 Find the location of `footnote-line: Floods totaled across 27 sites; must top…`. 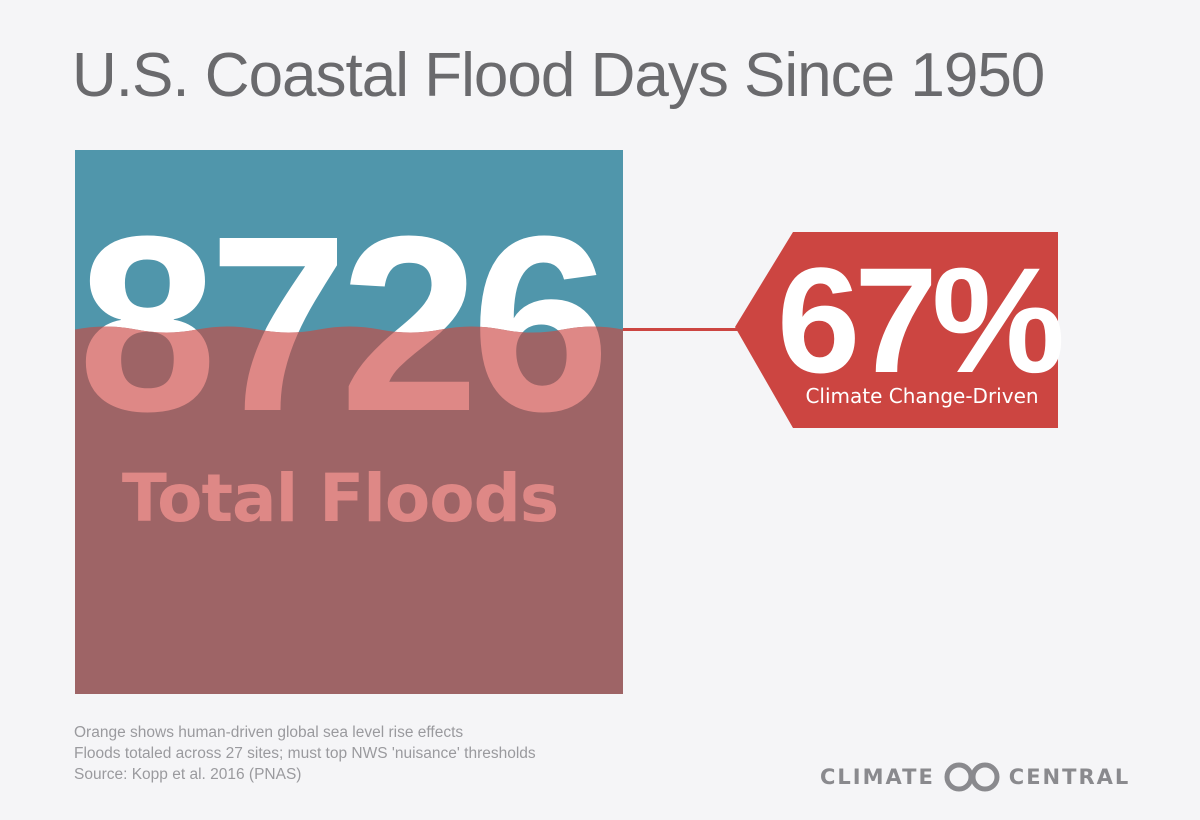

footnote-line: Floods totaled across 27 sites; must top… is located at coordinates (305, 753).